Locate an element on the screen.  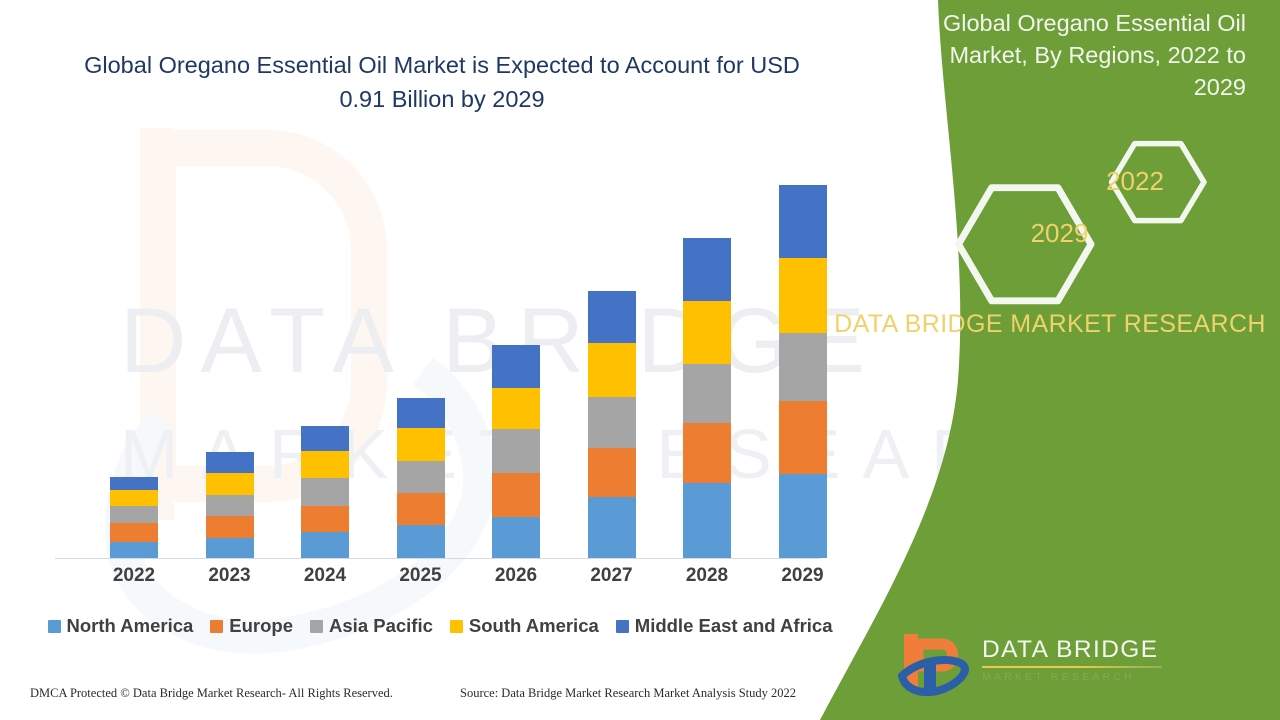
legend-label: Europe is located at coordinates (261, 625).